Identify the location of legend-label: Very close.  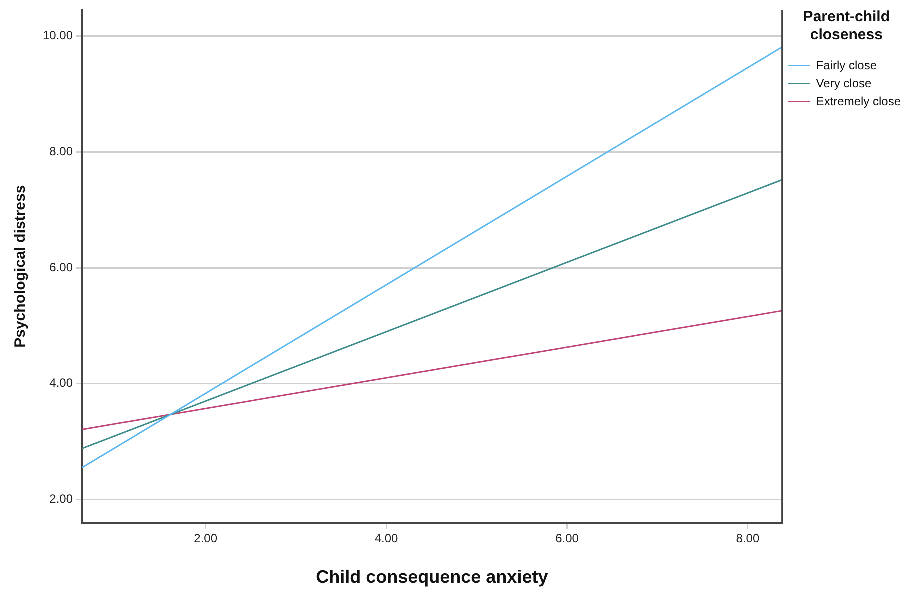
(844, 83).